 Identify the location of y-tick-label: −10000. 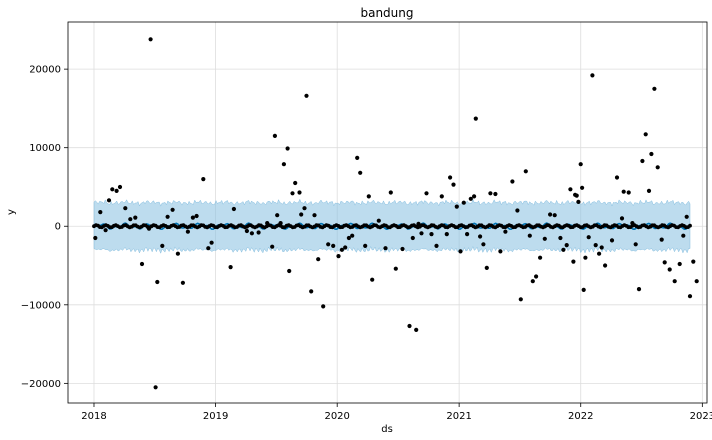
(41, 305).